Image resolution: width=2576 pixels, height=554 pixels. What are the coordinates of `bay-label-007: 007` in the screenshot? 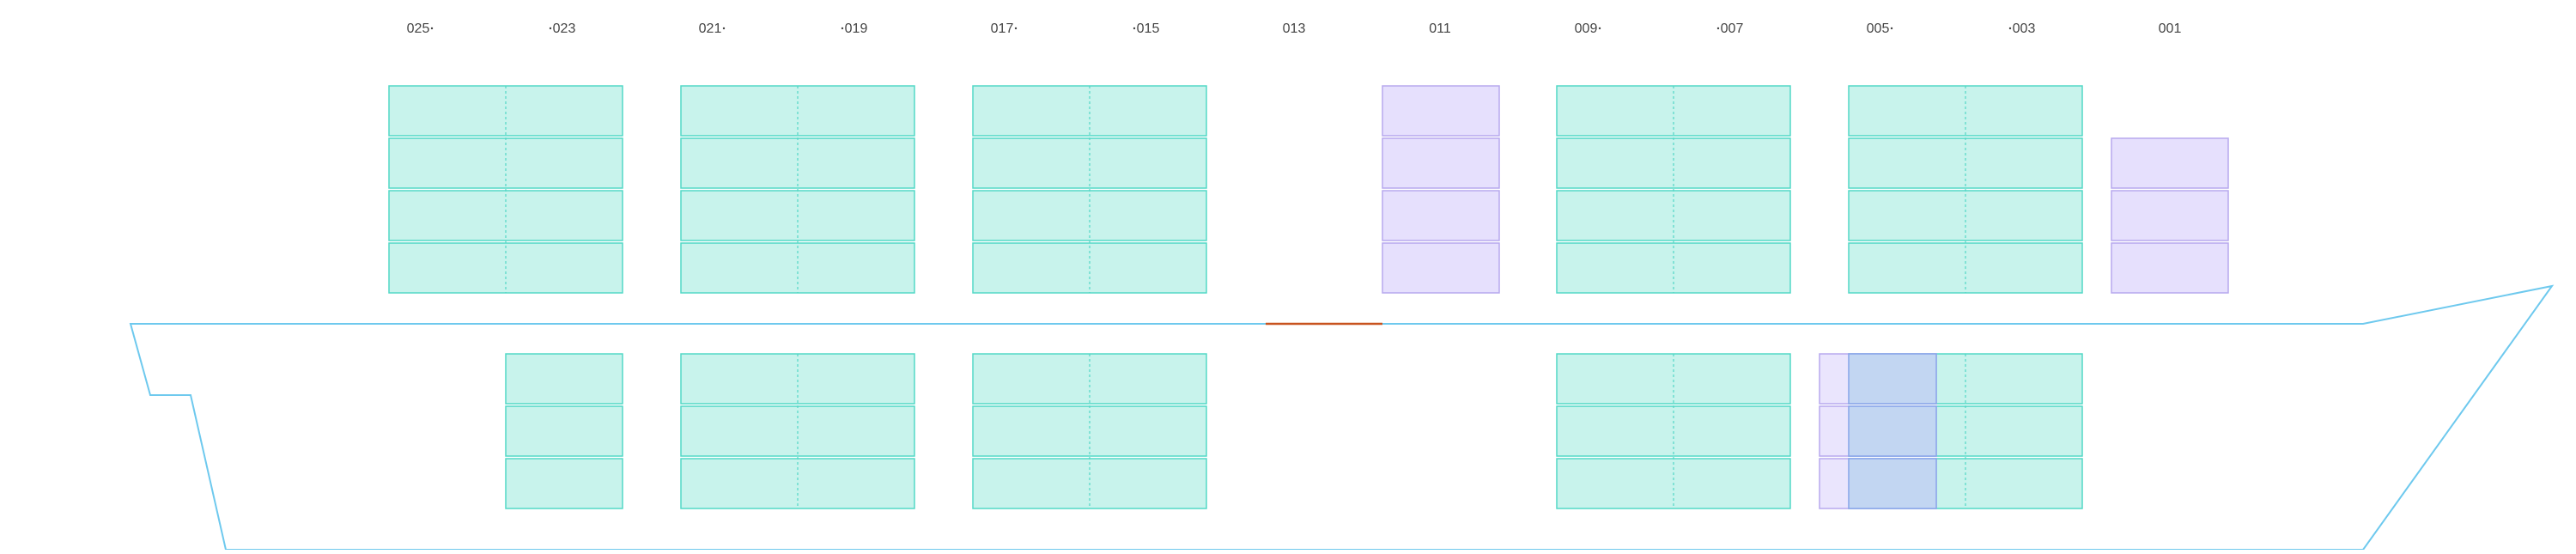 It's located at (1733, 28).